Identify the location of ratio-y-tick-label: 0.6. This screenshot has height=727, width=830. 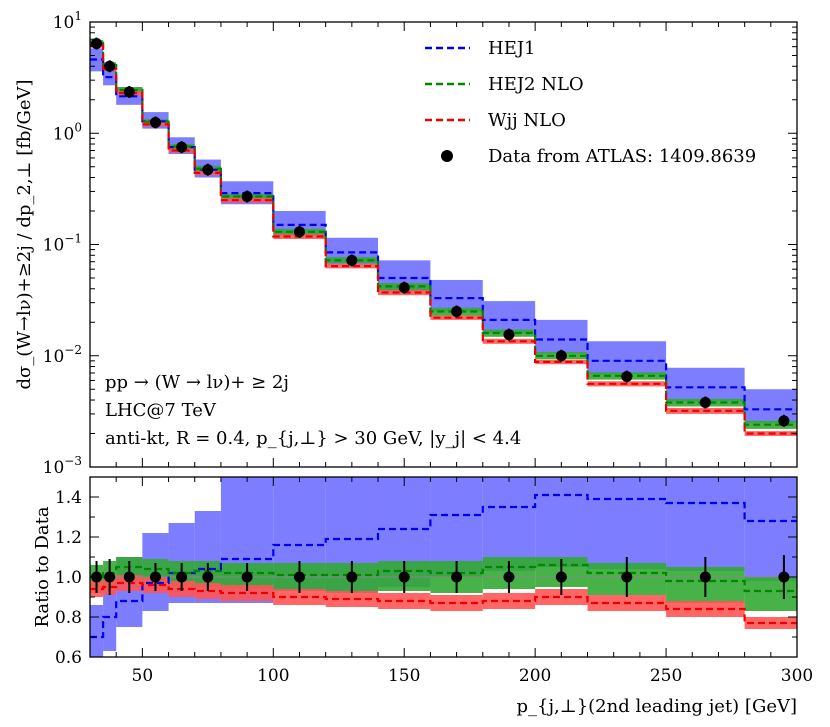
(68, 658).